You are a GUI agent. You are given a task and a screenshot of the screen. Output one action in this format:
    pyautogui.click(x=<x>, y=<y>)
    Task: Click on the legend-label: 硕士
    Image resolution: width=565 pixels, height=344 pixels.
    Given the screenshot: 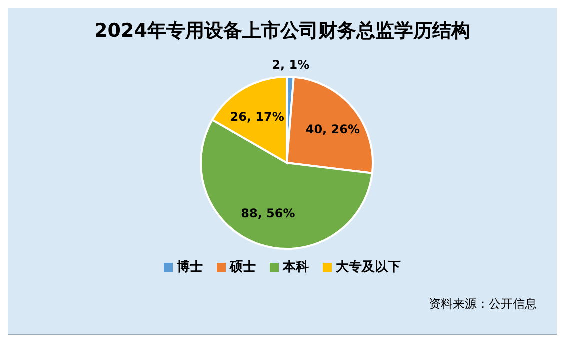 What is the action you would take?
    pyautogui.click(x=243, y=267)
    